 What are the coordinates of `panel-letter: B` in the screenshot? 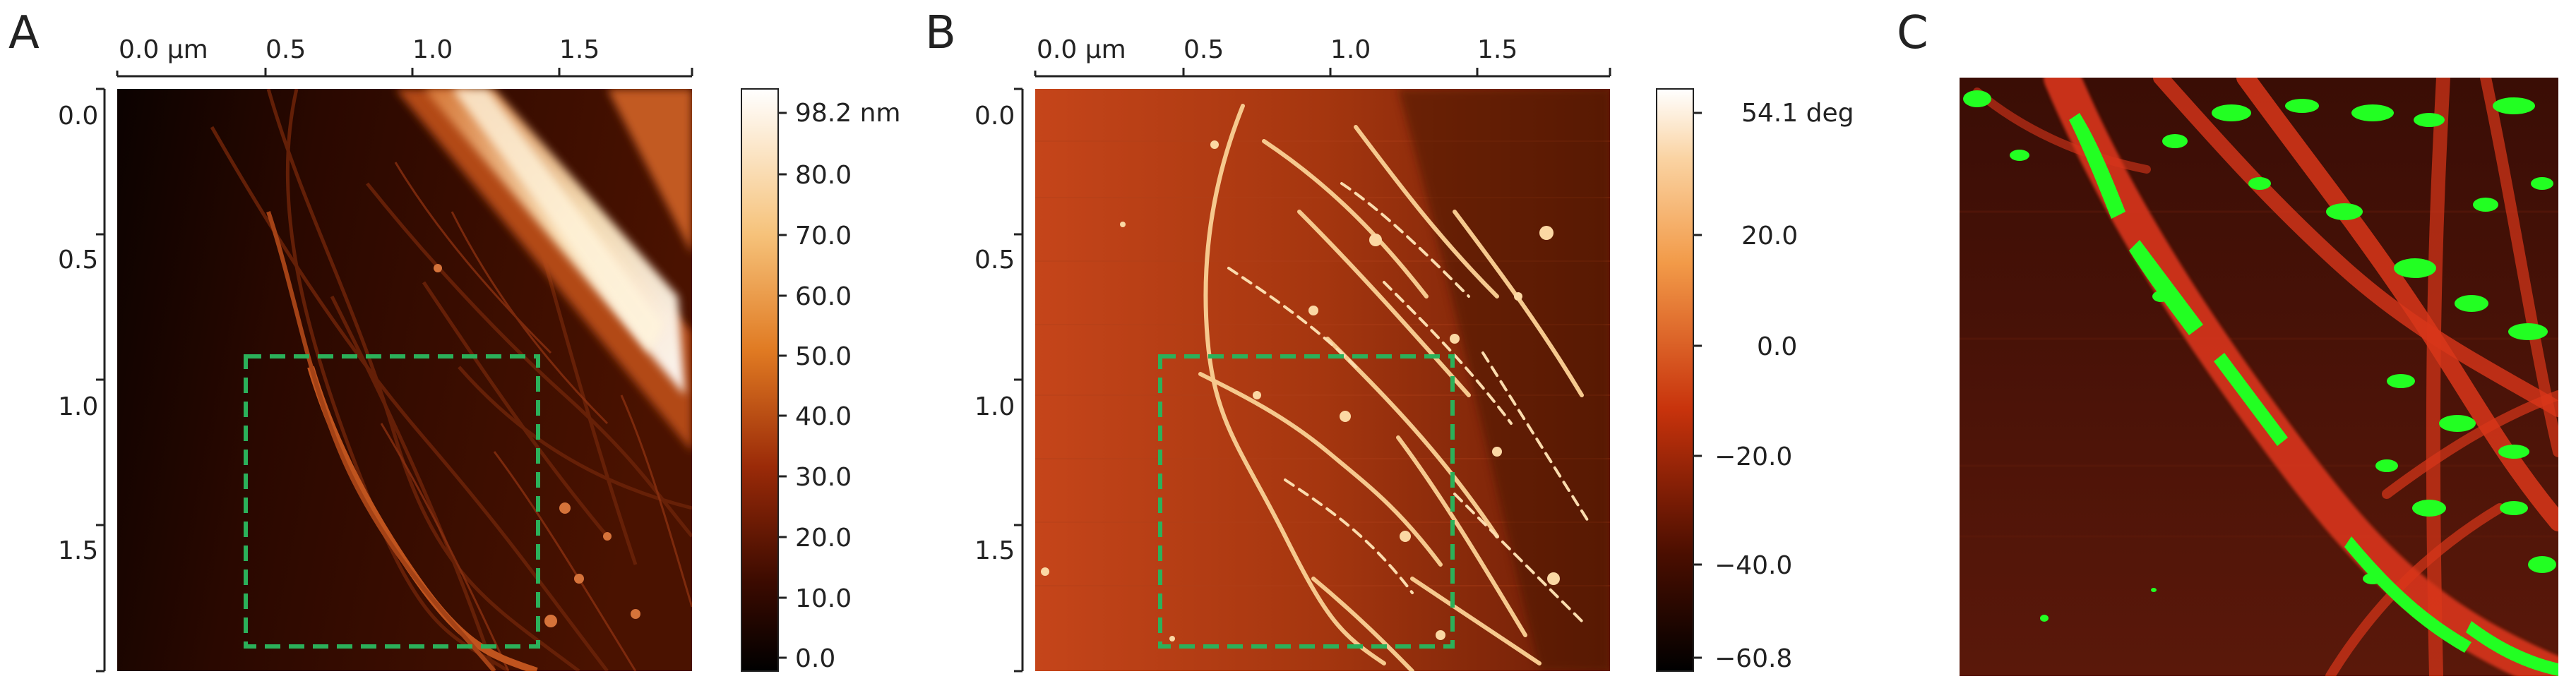 It's located at (940, 33).